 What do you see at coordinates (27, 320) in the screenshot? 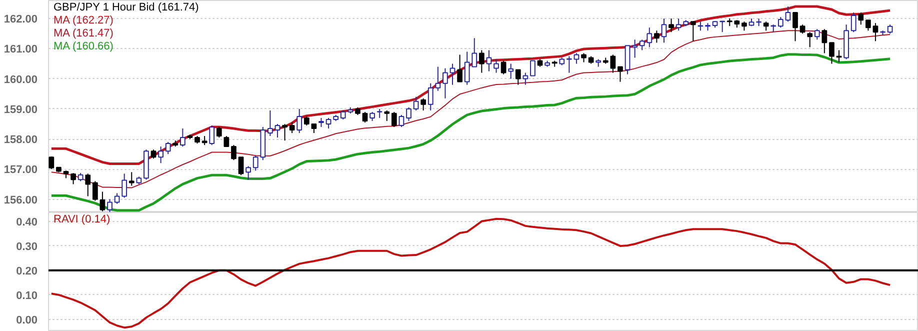
I see `y-tick-label: 0.00` at bounding box center [27, 320].